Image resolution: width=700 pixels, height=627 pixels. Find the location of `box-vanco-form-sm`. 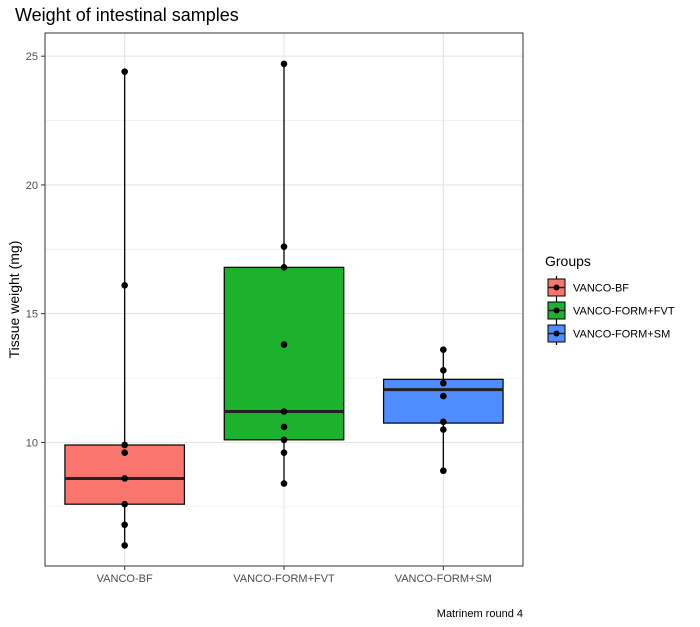

box-vanco-form-sm is located at coordinates (443, 401).